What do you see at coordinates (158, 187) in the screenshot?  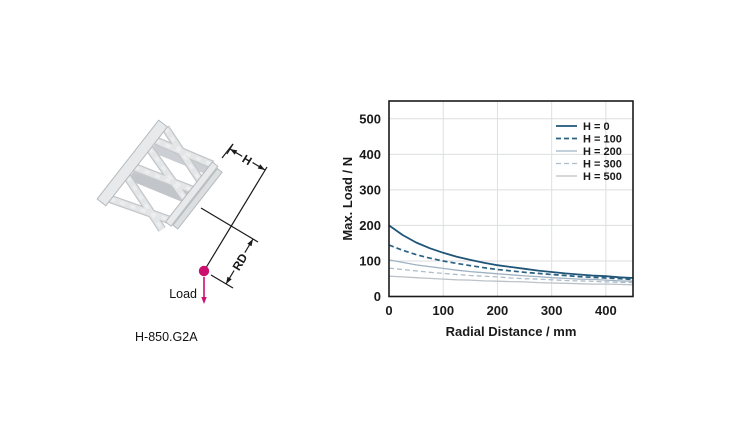 I see `strut-shadow` at bounding box center [158, 187].